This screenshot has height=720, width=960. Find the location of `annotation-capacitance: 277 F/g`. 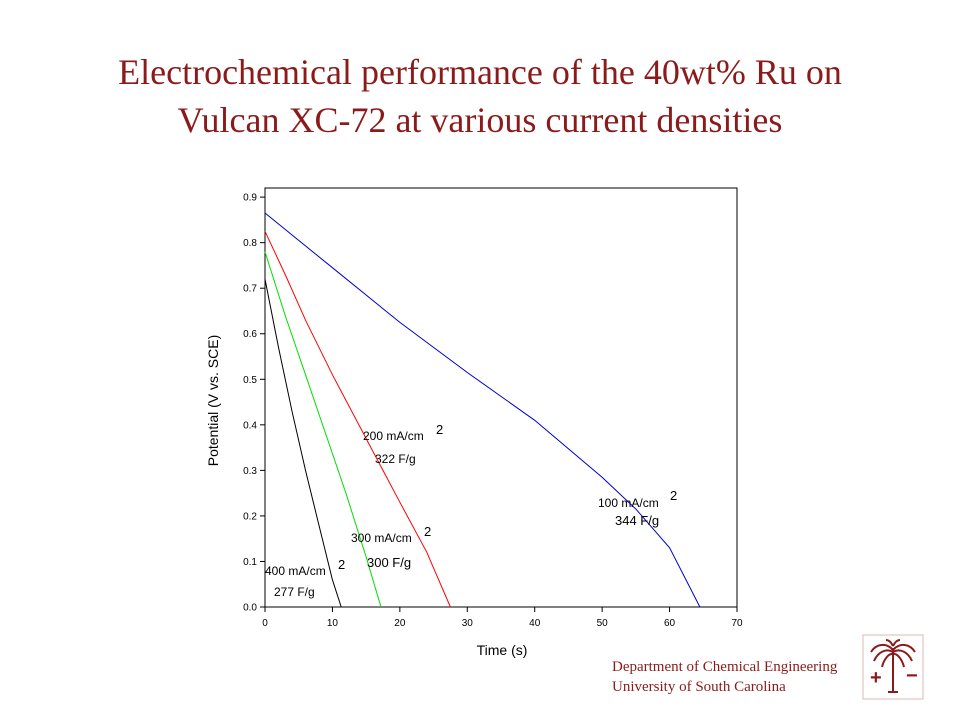

annotation-capacitance: 277 F/g is located at coordinates (294, 592).